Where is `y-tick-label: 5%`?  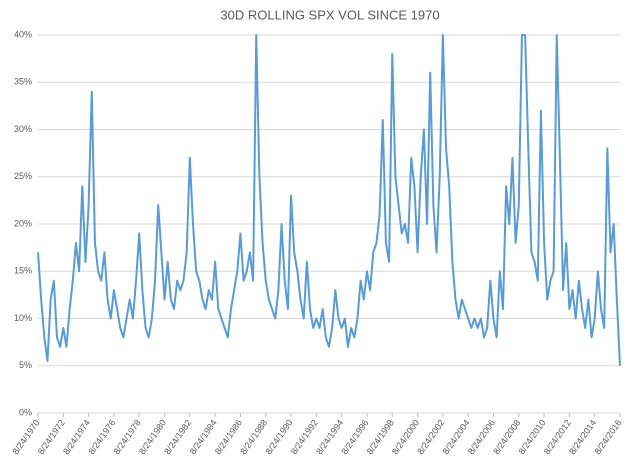 y-tick-label: 5% is located at coordinates (25, 365).